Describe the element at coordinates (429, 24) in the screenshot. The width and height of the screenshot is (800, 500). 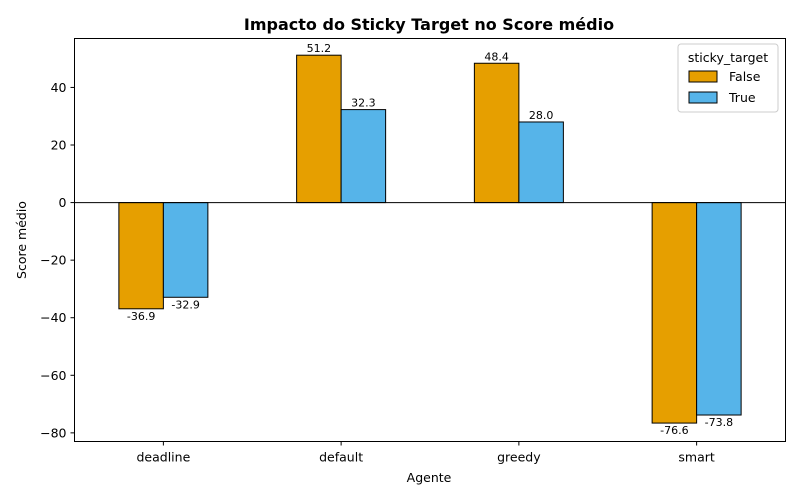
I see `chart-title: Impacto do Sticky Target no Score médio` at that location.